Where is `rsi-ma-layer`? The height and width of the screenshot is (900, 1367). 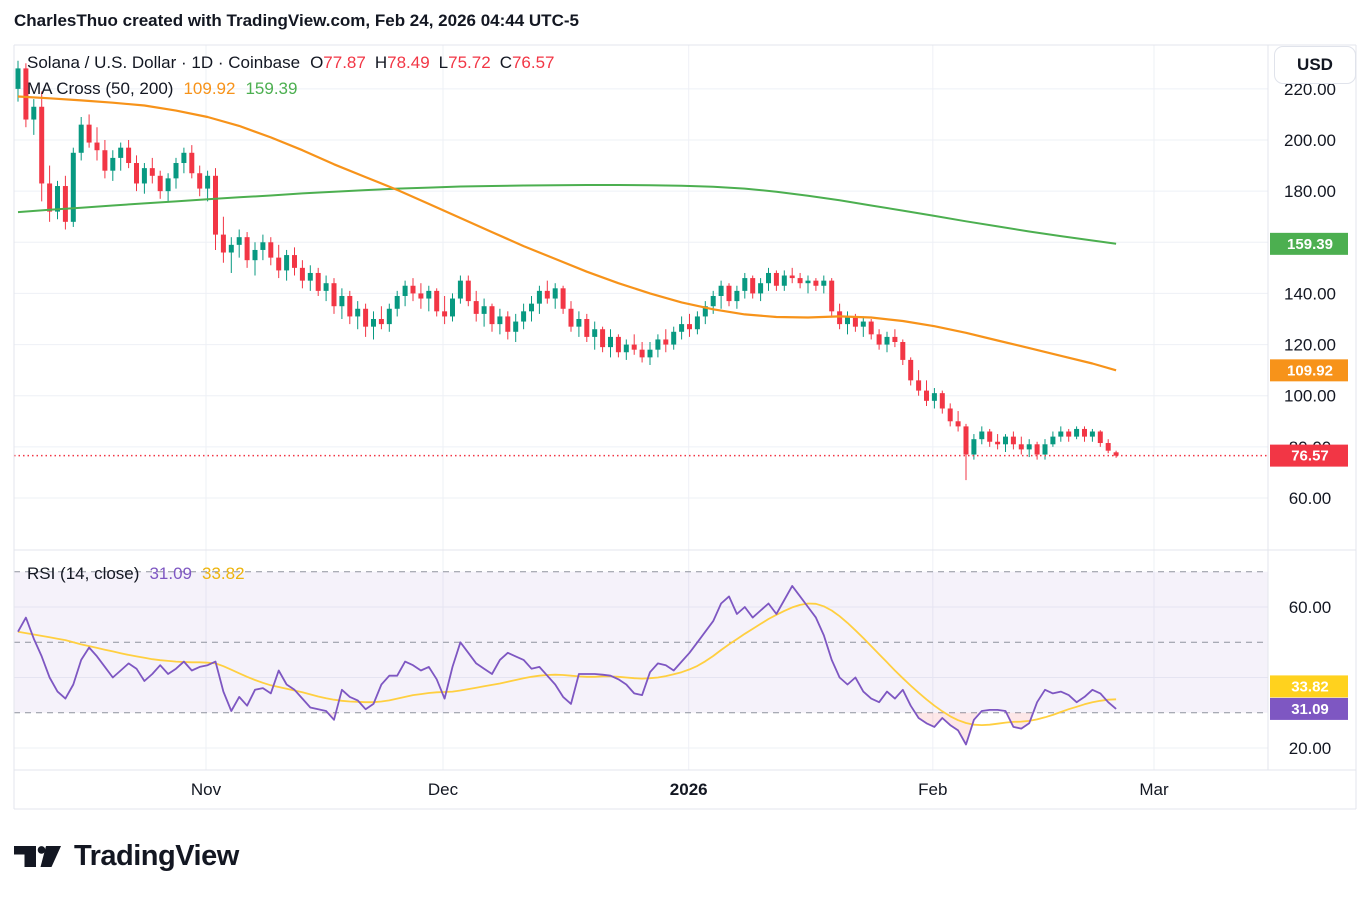 rsi-ma-layer is located at coordinates (567, 664).